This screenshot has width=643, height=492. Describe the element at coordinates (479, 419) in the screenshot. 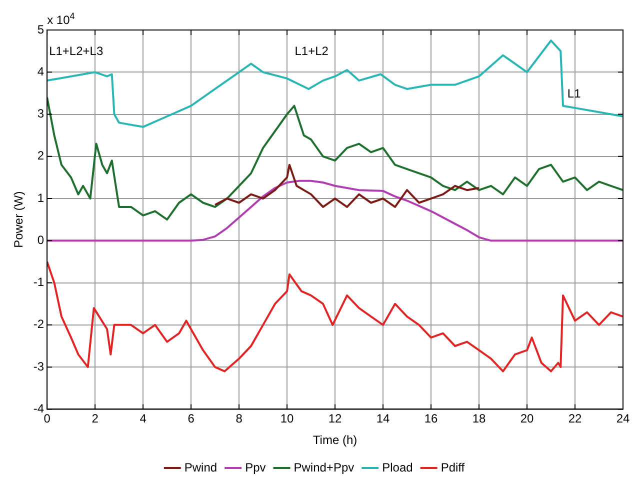

I see `x-tick-label: 18` at that location.